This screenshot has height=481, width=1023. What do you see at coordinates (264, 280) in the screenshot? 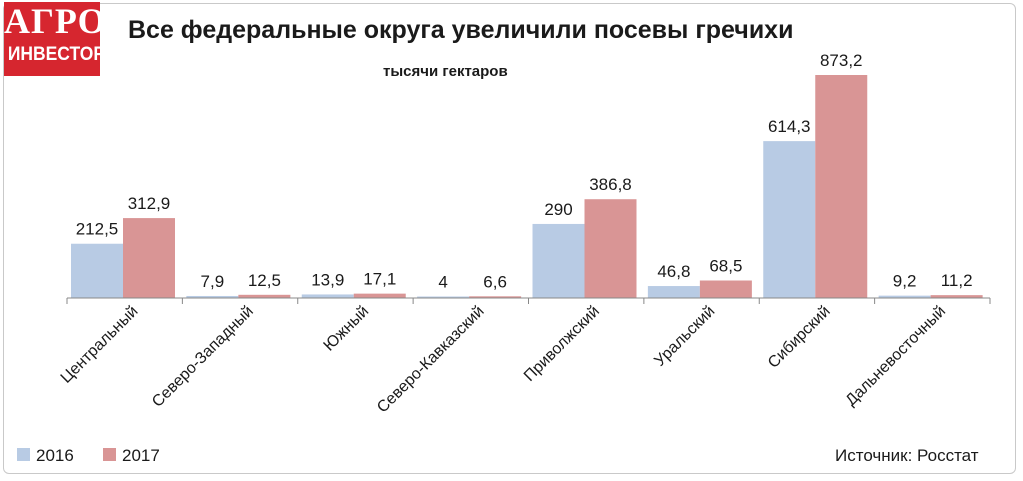
I see `value-label-2017-1: 12,5` at bounding box center [264, 280].